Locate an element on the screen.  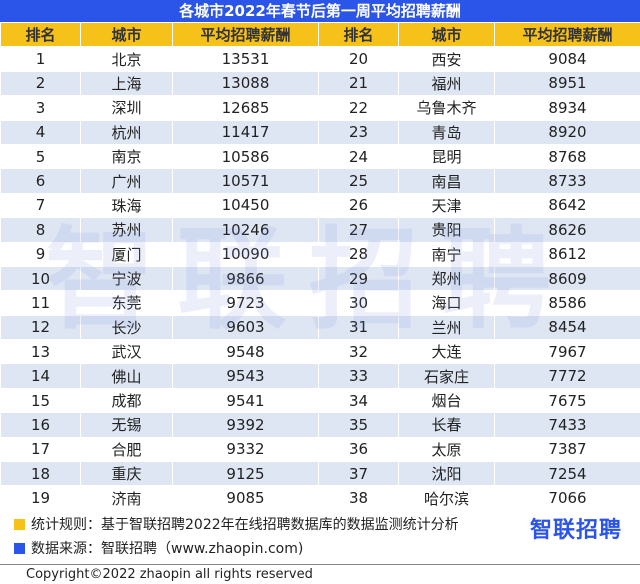
city-cell: 无锡 is located at coordinates (127, 425).